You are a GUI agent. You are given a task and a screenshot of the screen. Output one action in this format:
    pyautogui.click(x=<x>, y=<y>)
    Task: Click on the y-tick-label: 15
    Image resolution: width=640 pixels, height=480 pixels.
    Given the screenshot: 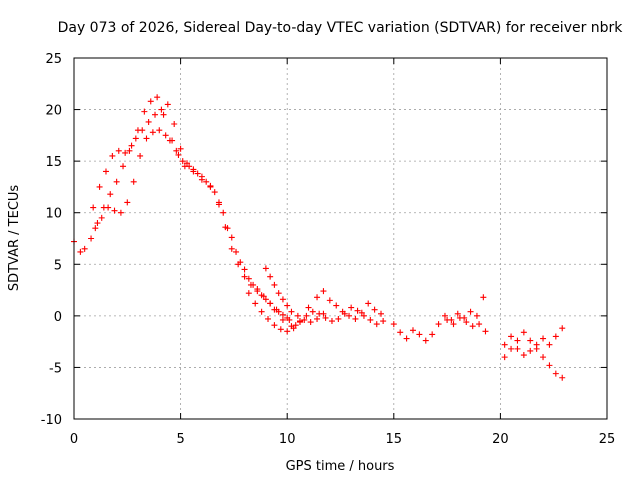 What is the action you would take?
    pyautogui.click(x=53, y=162)
    